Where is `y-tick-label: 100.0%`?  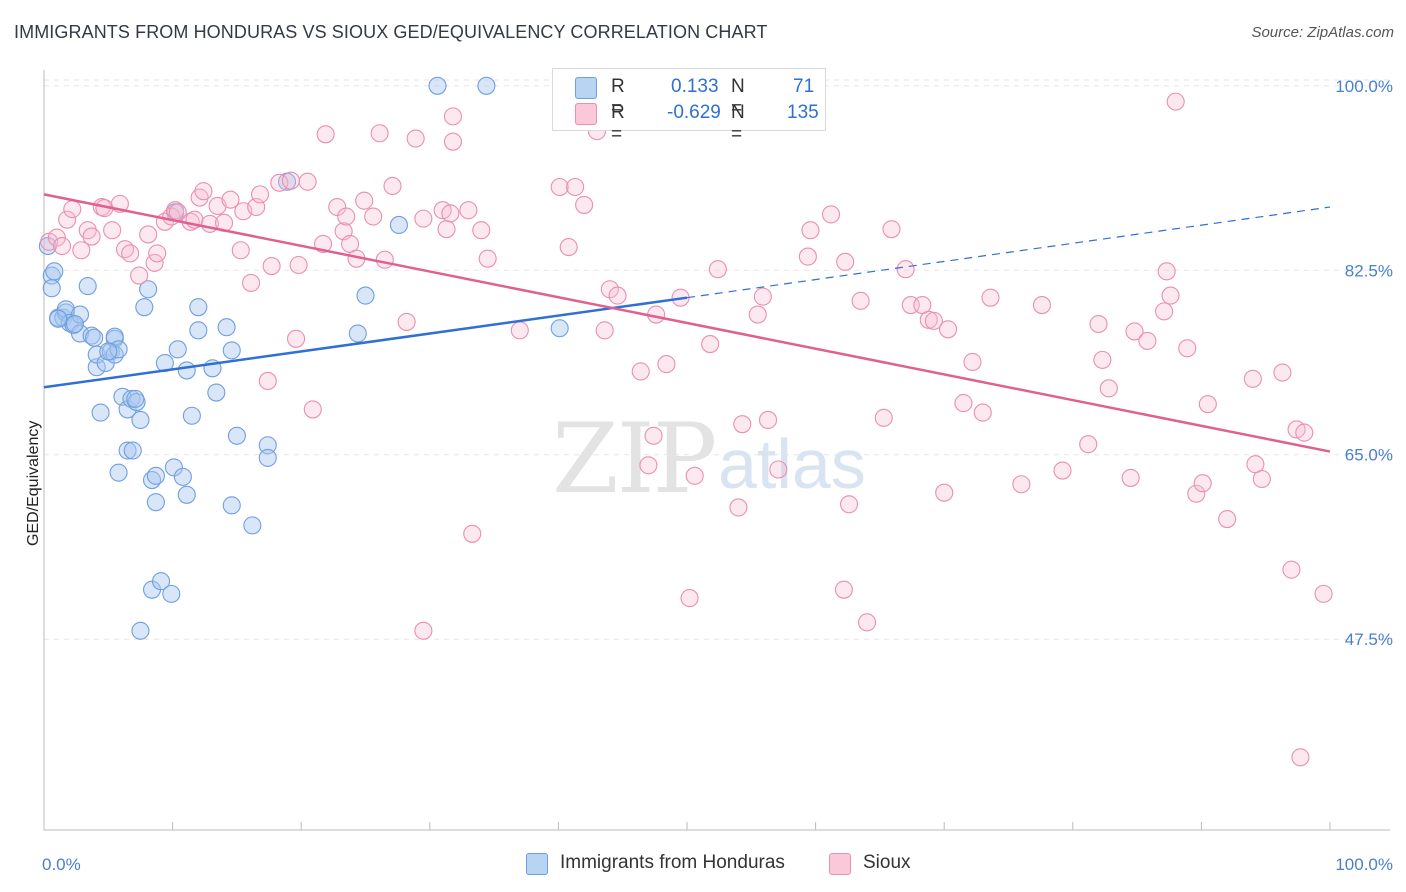
y-tick-label: 100.0% is located at coordinates (1364, 86).